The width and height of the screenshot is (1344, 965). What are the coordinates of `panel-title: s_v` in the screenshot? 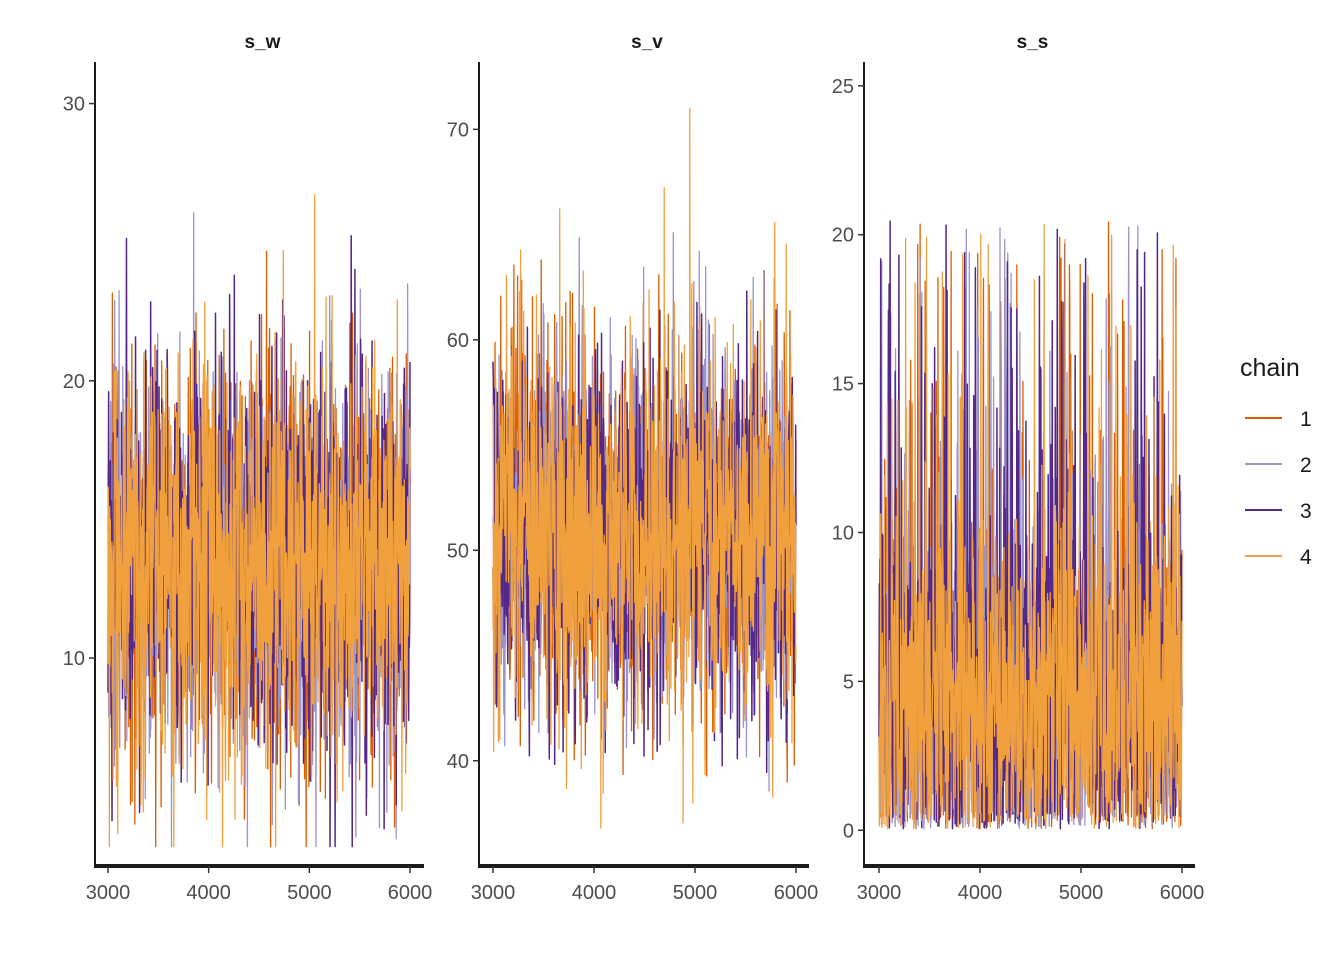 It's located at (647, 42).